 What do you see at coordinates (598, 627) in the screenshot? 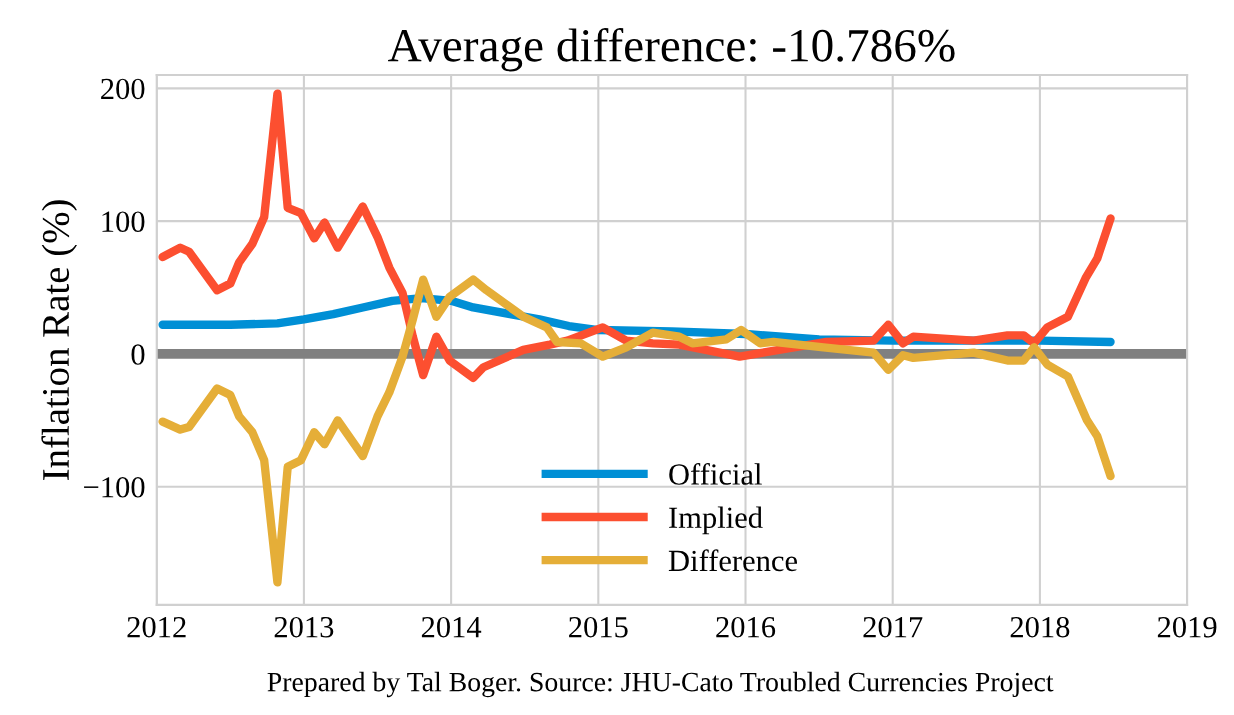
I see `x-tick-label: 2015` at bounding box center [598, 627].